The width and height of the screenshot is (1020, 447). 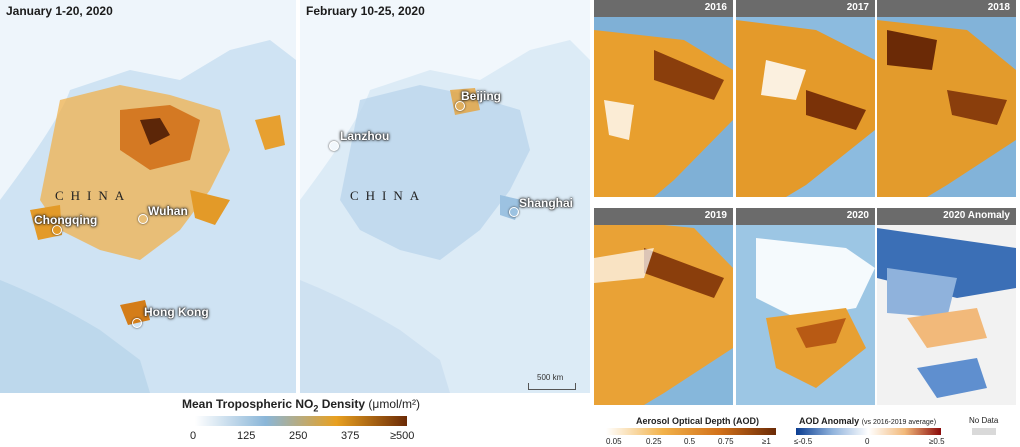 I want to click on city-label: Hong Kong, so click(x=176, y=312).